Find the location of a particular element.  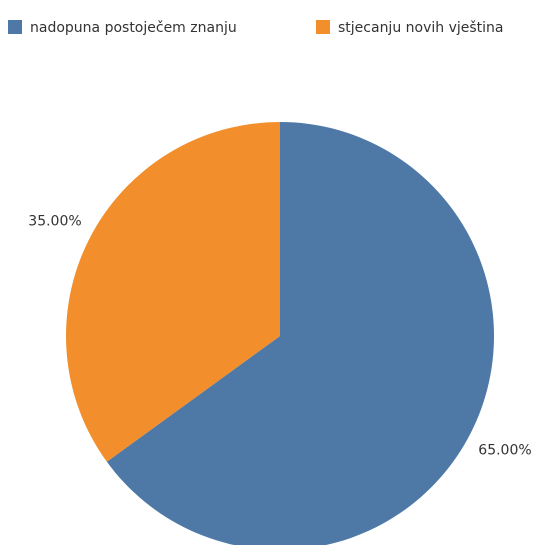

legend-label: nadopuna postoječem znanju is located at coordinates (133, 28).